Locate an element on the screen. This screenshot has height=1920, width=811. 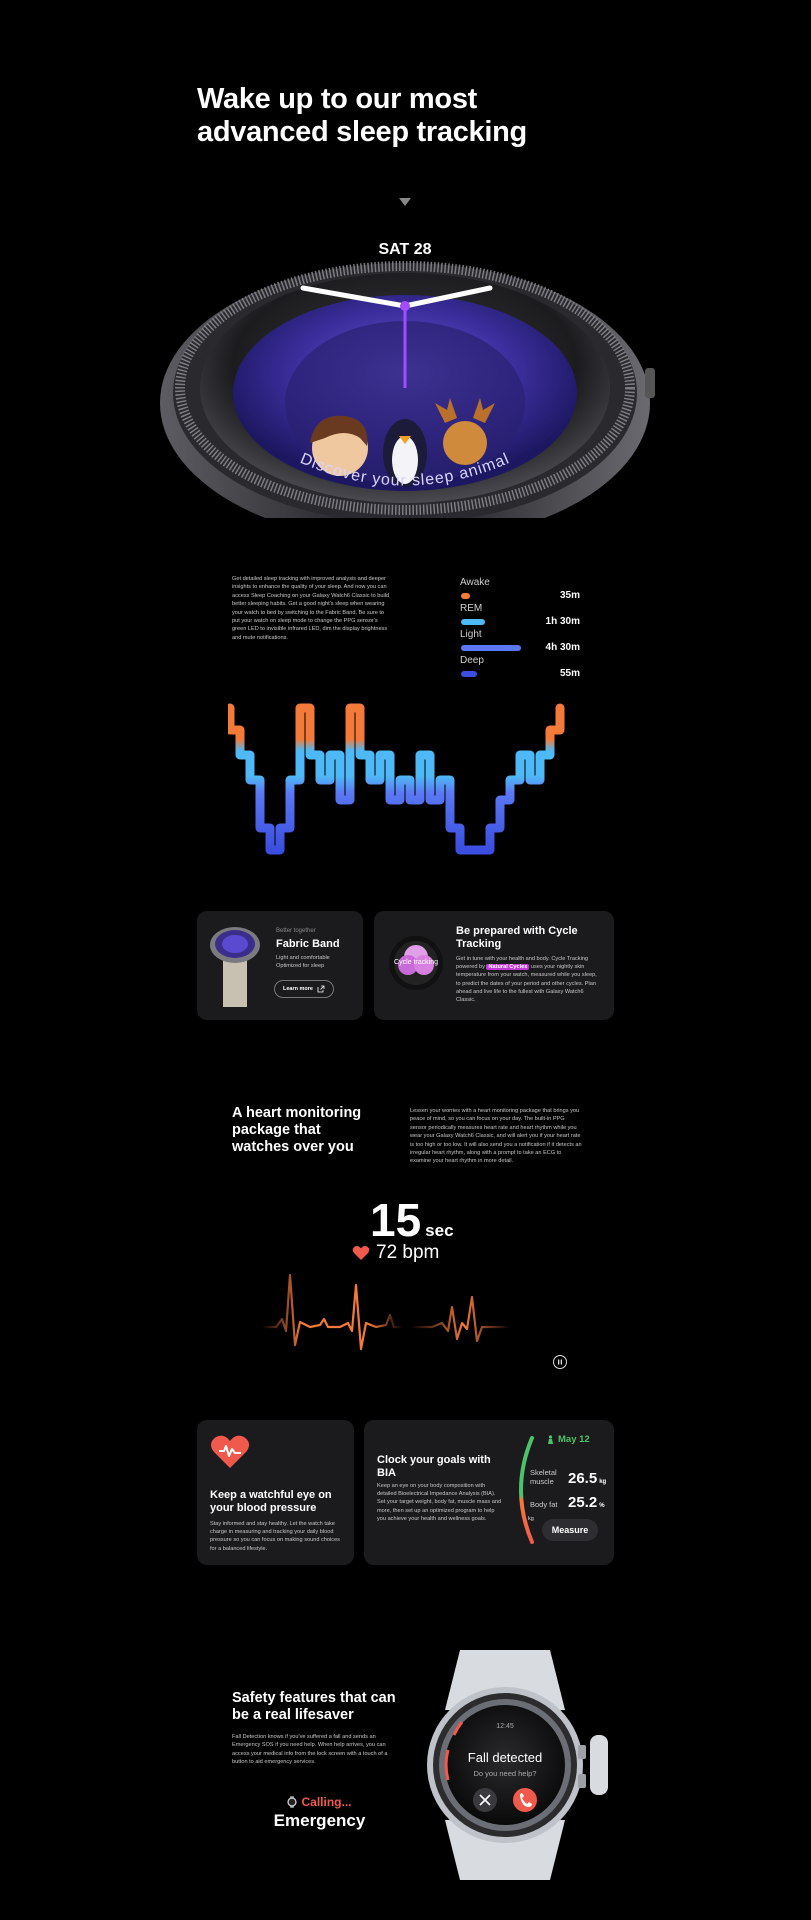
emergency-calling: Calling... Emergency is located at coordinates (319, 1813).